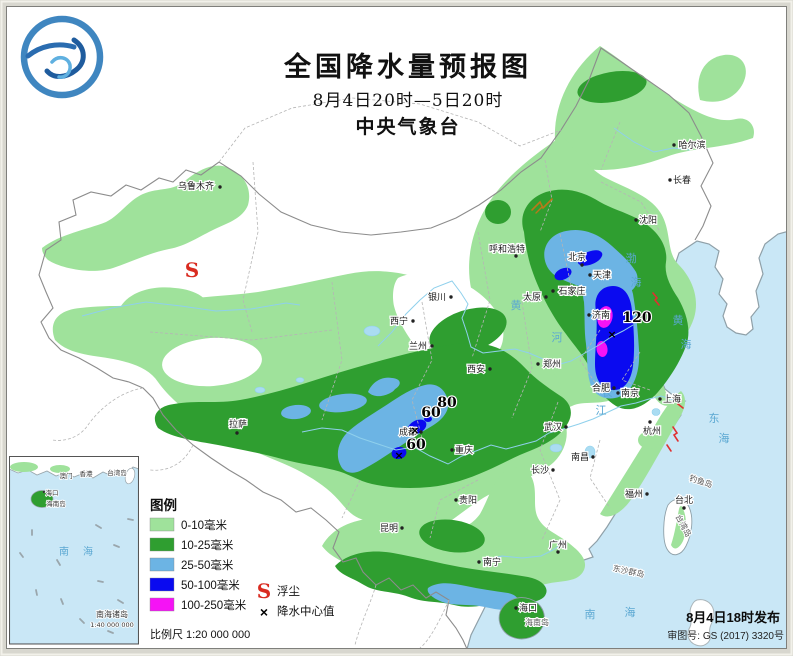 This screenshot has height=656, width=793. Describe the element at coordinates (407, 126) in the screenshot. I see `map-agency: 中央气象台` at that location.